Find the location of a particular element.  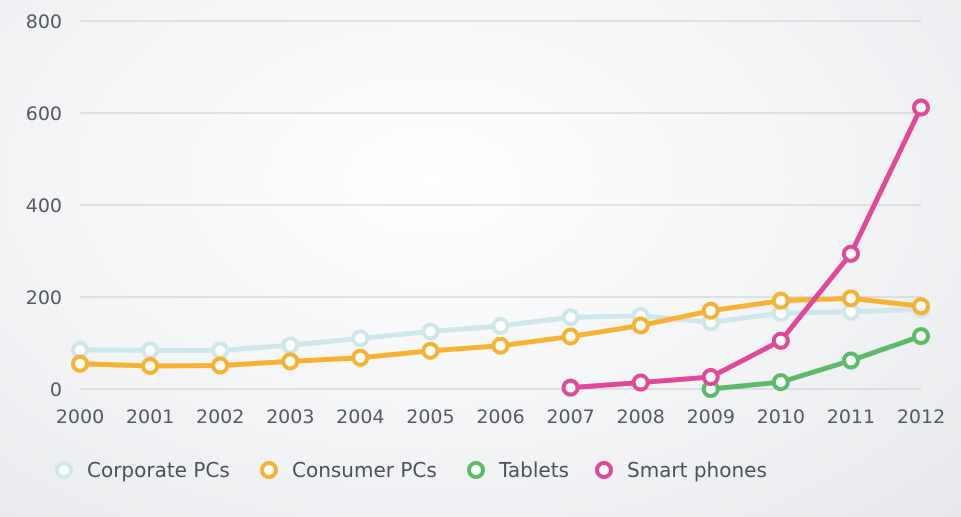

data-point-corporate-pcs-2004 is located at coordinates (360, 338).